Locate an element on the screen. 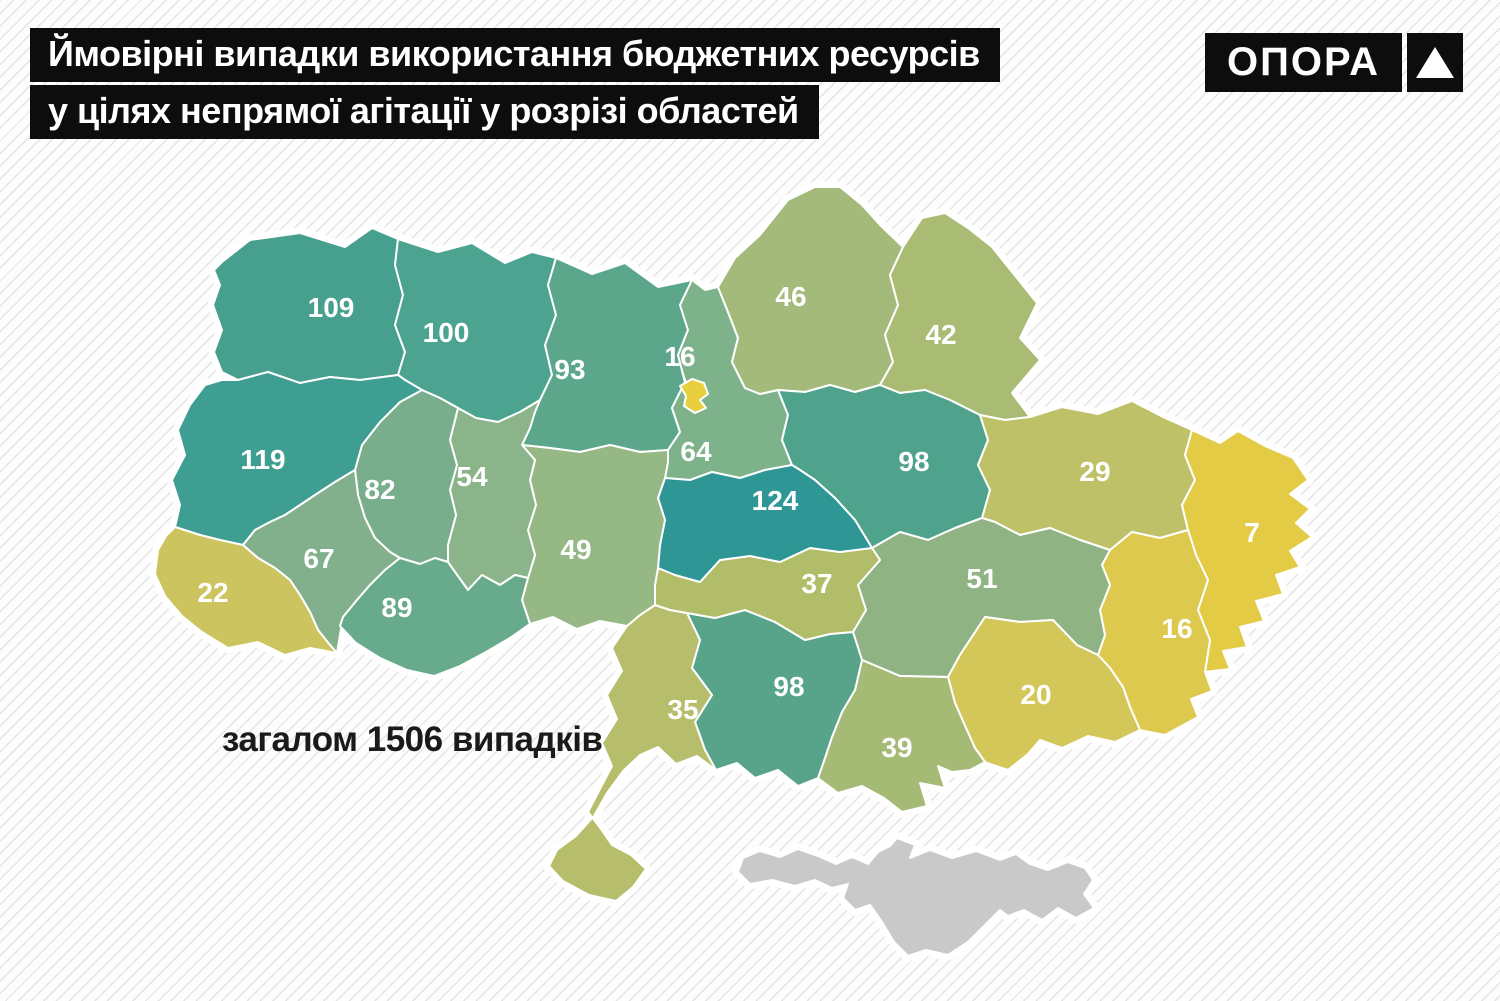 The height and width of the screenshot is (1001, 1500). total-cases-label: загалом 1506 випадків is located at coordinates (412, 739).